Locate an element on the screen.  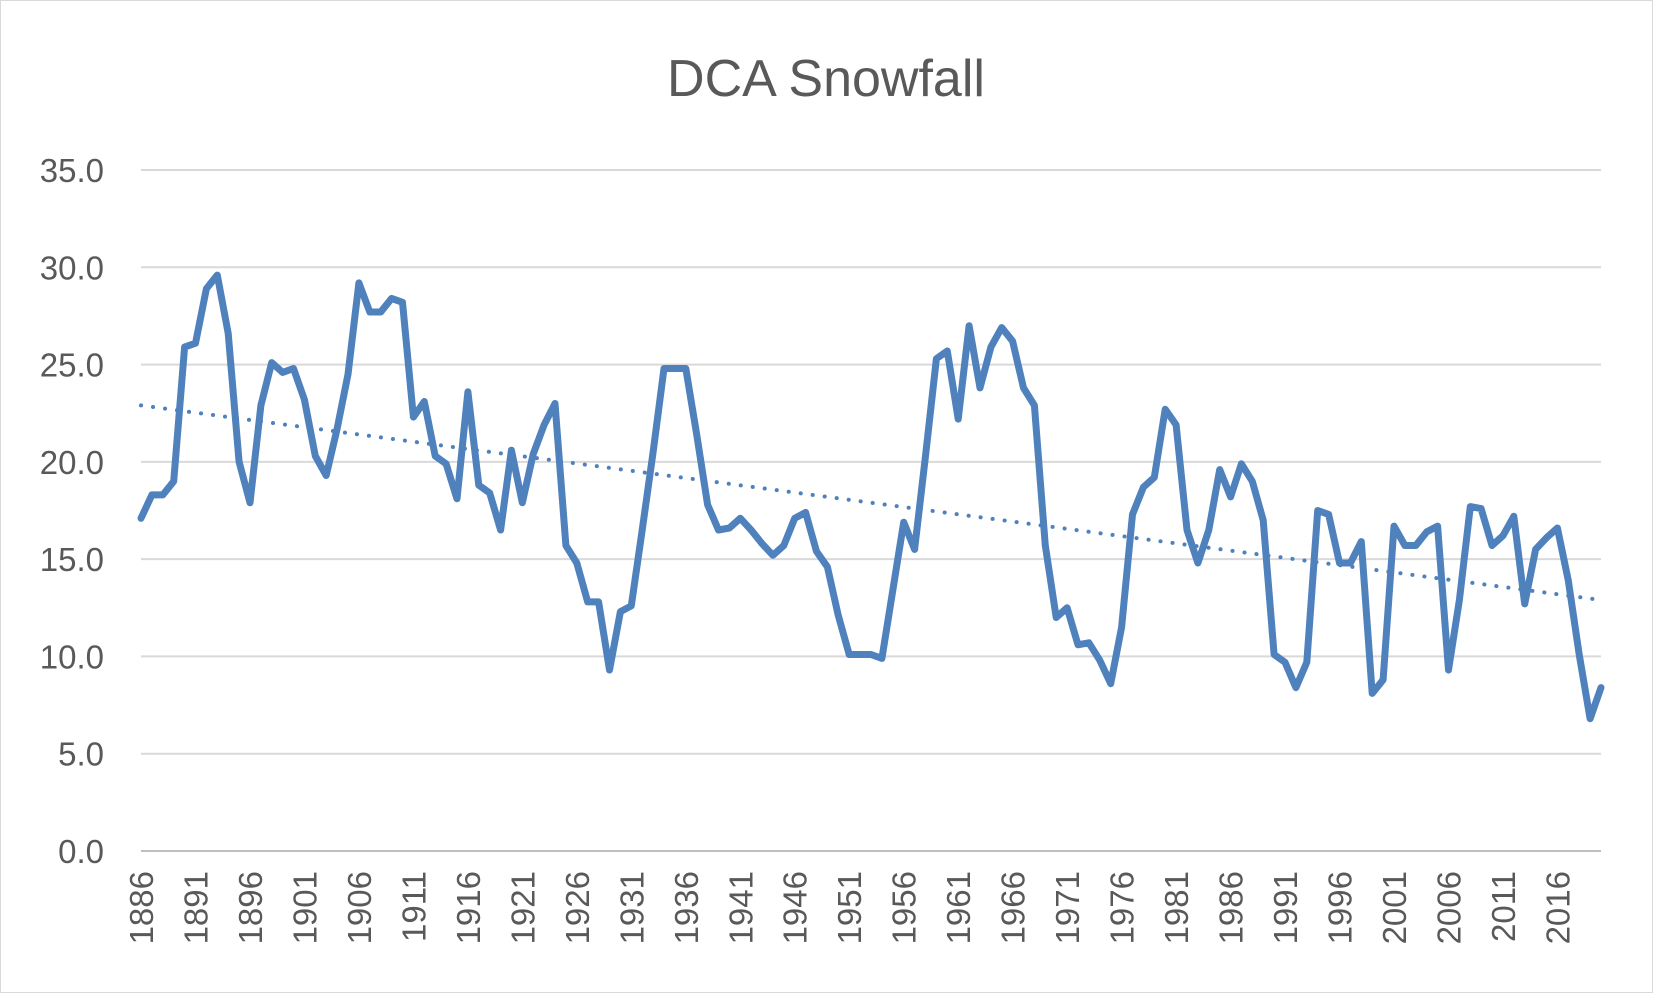
x-tick-label: 1906 is located at coordinates (359, 907).